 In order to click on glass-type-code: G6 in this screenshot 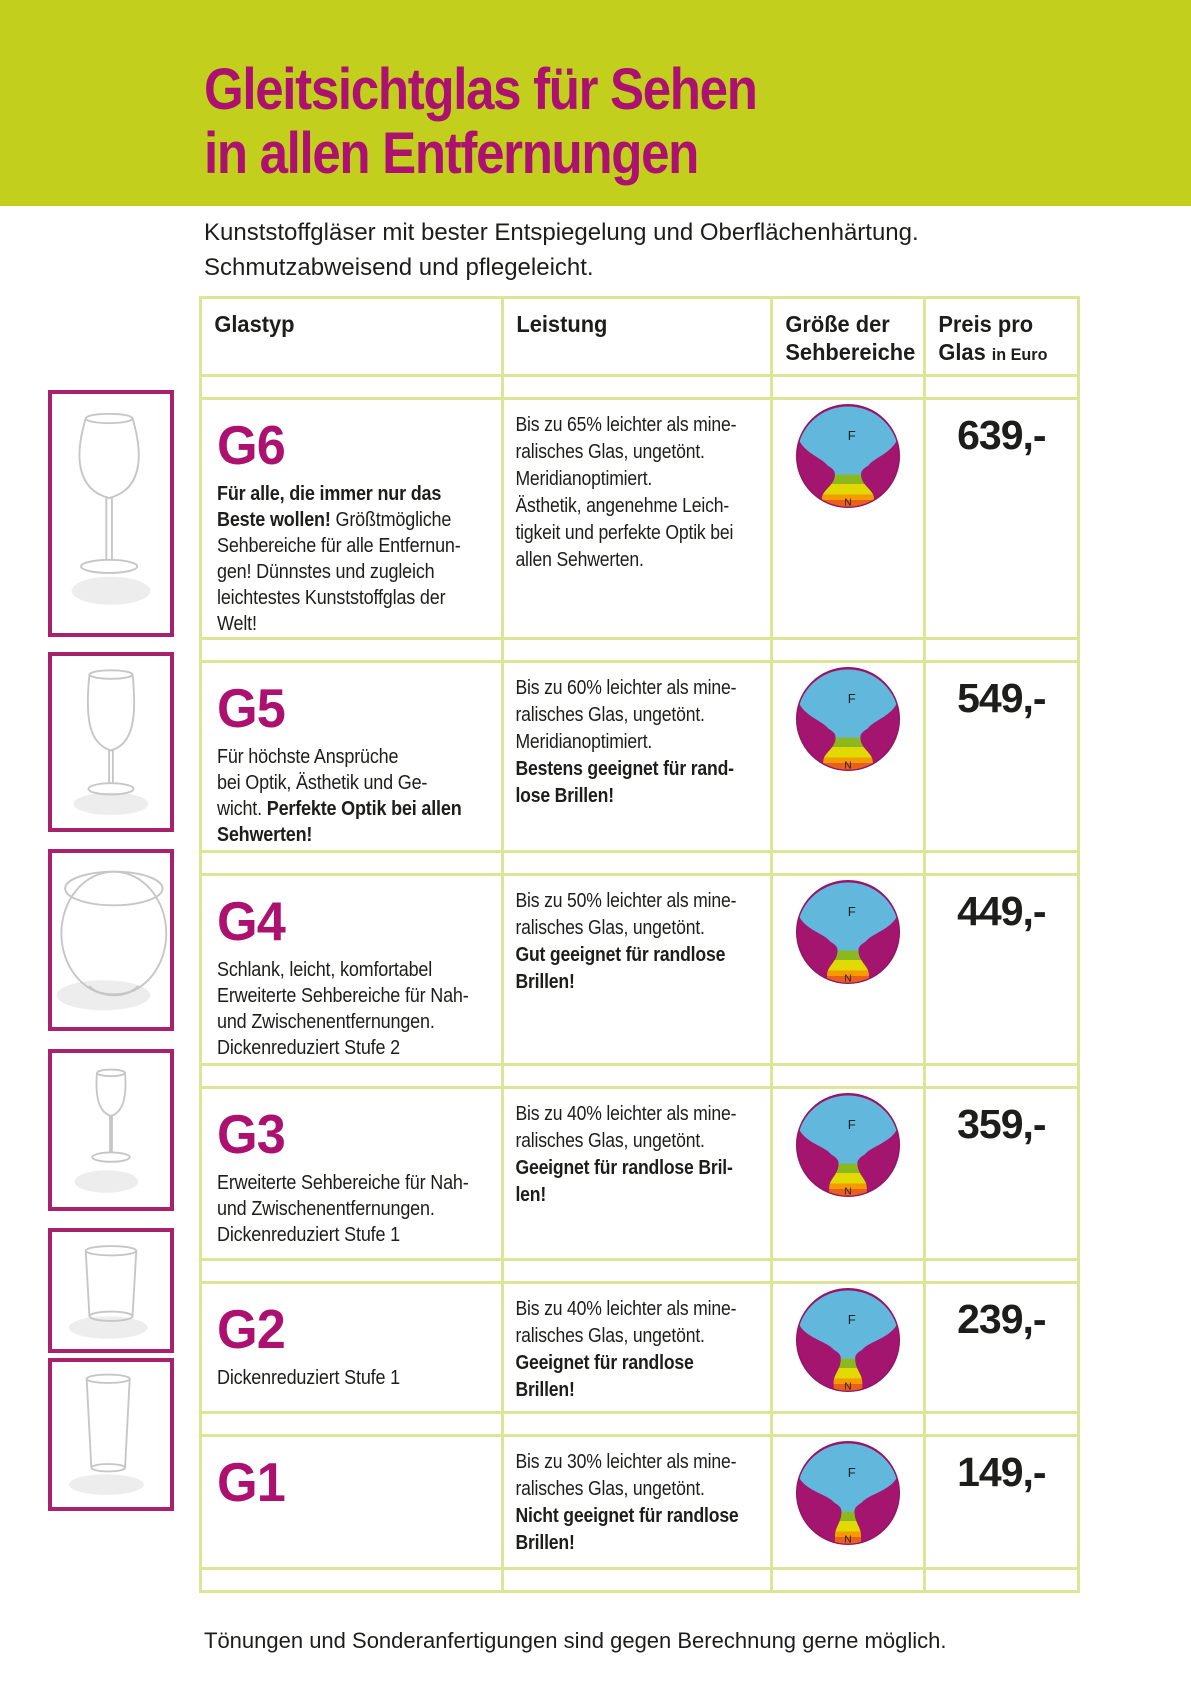, I will do `click(251, 445)`.